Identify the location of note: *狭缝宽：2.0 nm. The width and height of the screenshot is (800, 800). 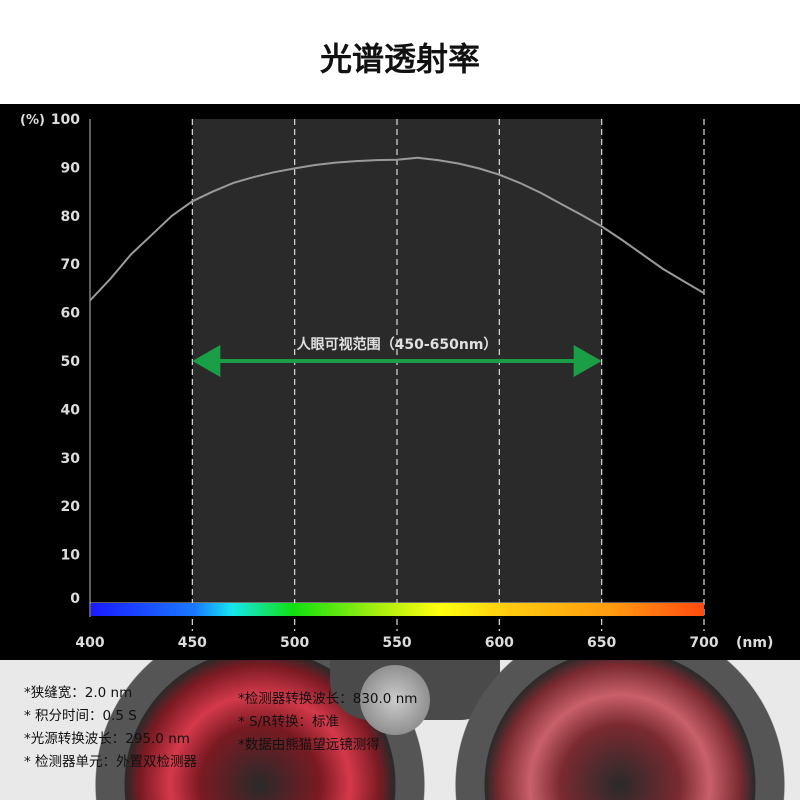
(78, 693).